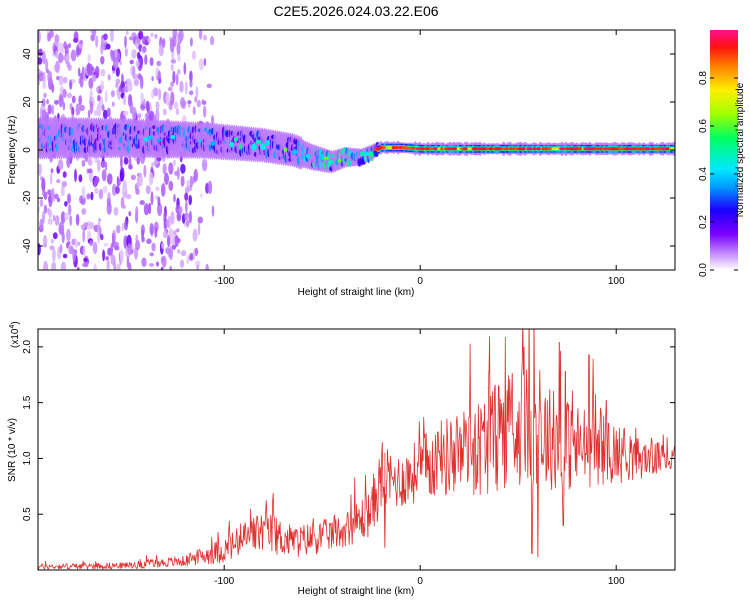  Describe the element at coordinates (224, 581) in the screenshot. I see `snr-x-tick-label: -100` at that location.